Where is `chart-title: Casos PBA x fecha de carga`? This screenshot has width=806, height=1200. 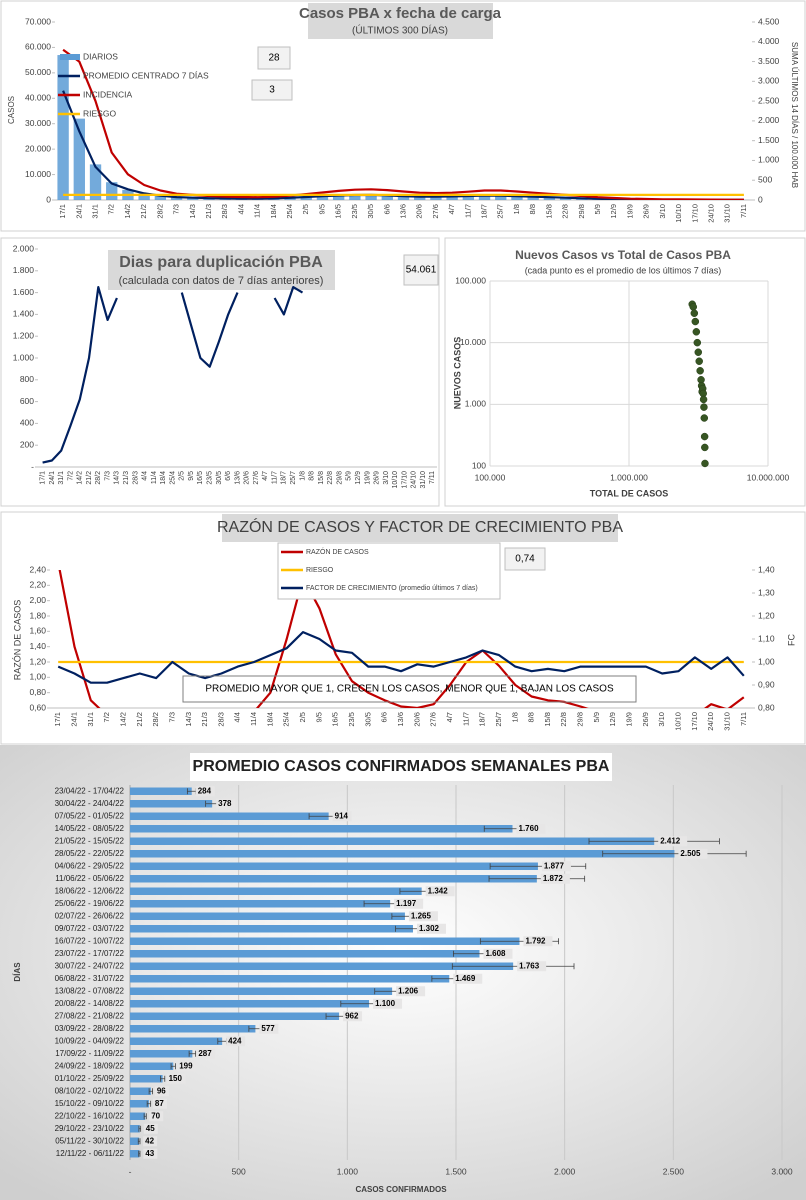 chart-title: Casos PBA x fecha de carga is located at coordinates (400, 13).